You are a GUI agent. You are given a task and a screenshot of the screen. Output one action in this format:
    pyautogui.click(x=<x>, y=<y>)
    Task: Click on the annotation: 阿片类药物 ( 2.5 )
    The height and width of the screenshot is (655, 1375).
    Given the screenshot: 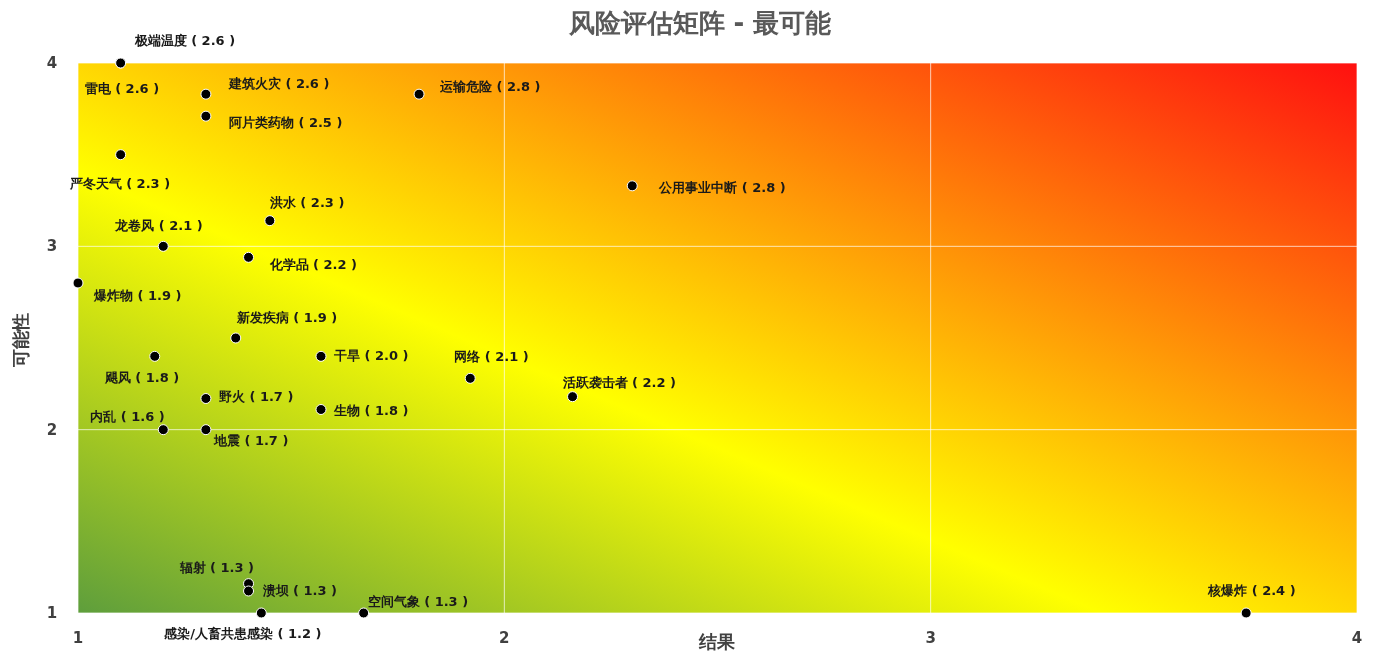 What is the action you would take?
    pyautogui.click(x=285, y=123)
    